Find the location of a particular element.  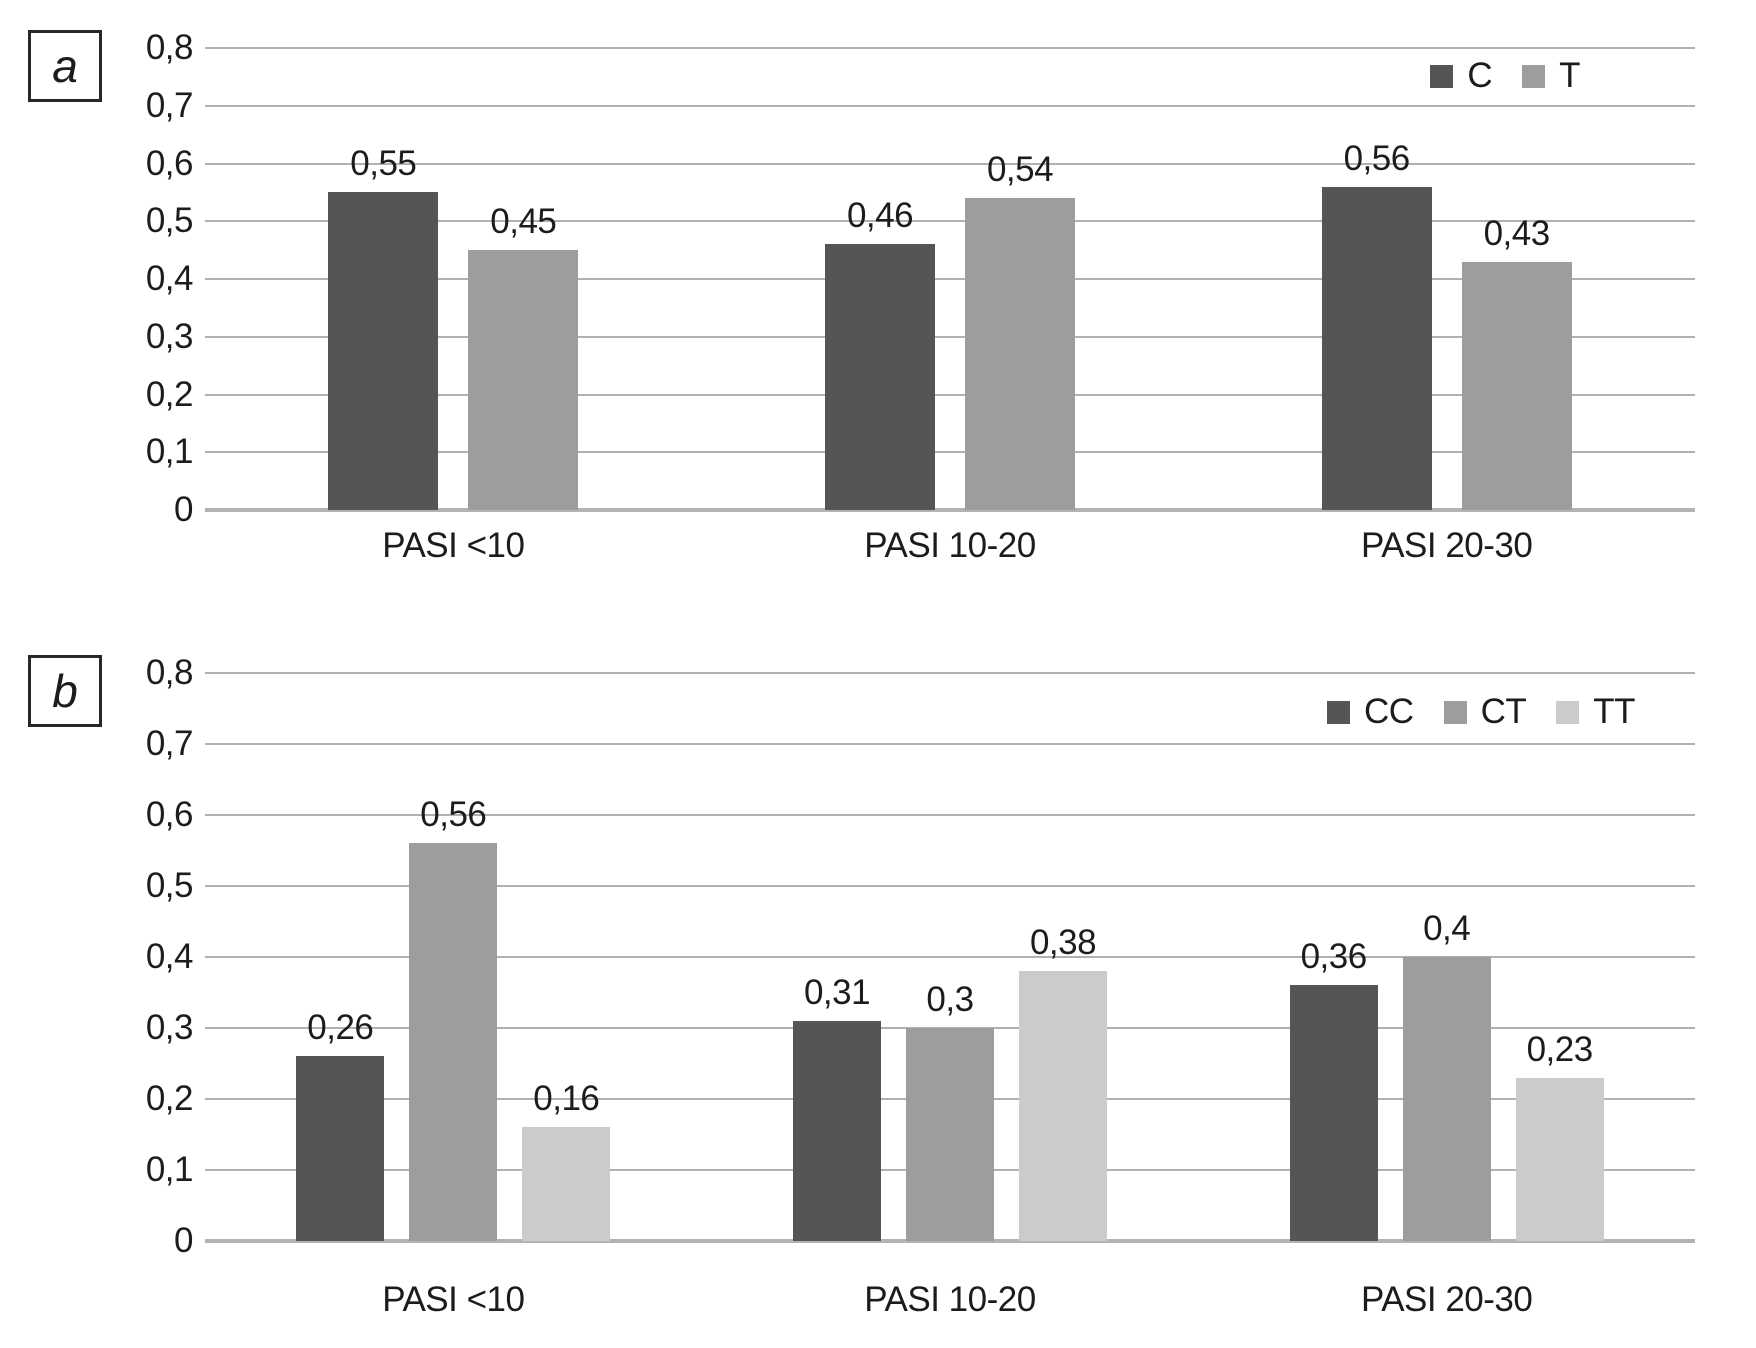

legend-label: T is located at coordinates (1569, 75).